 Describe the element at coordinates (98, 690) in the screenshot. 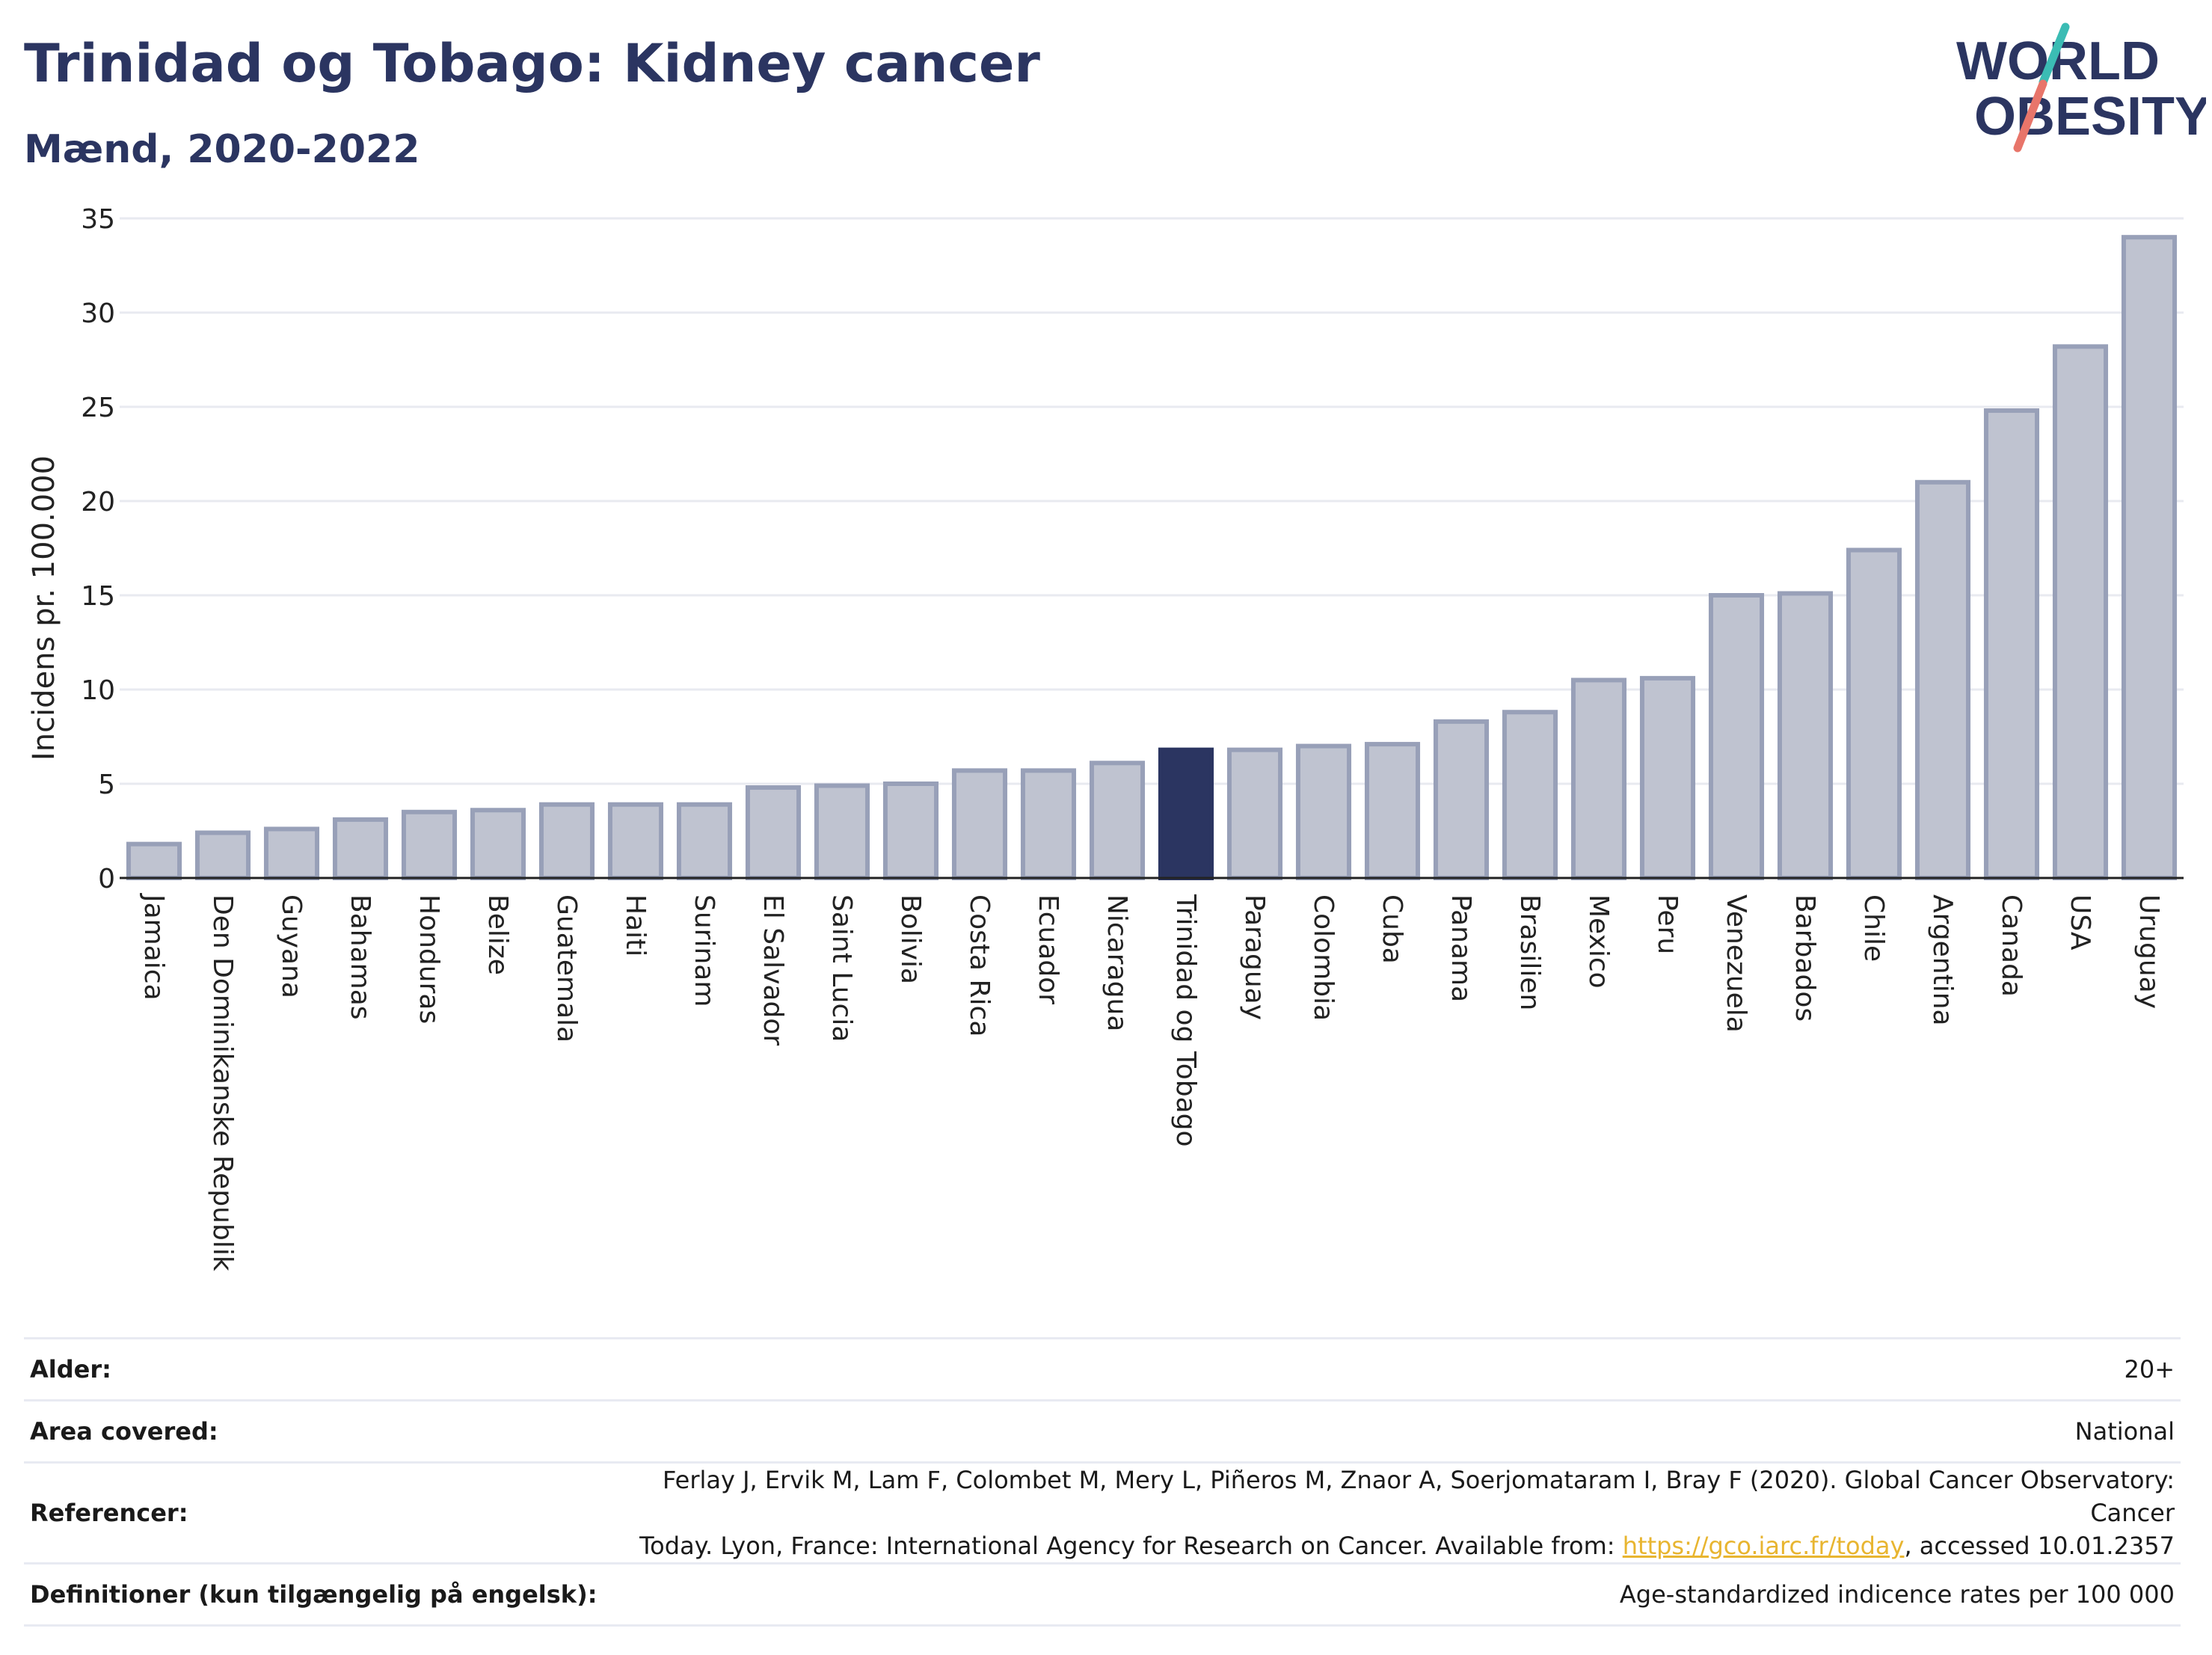

I see `y-tick-label: 10` at that location.